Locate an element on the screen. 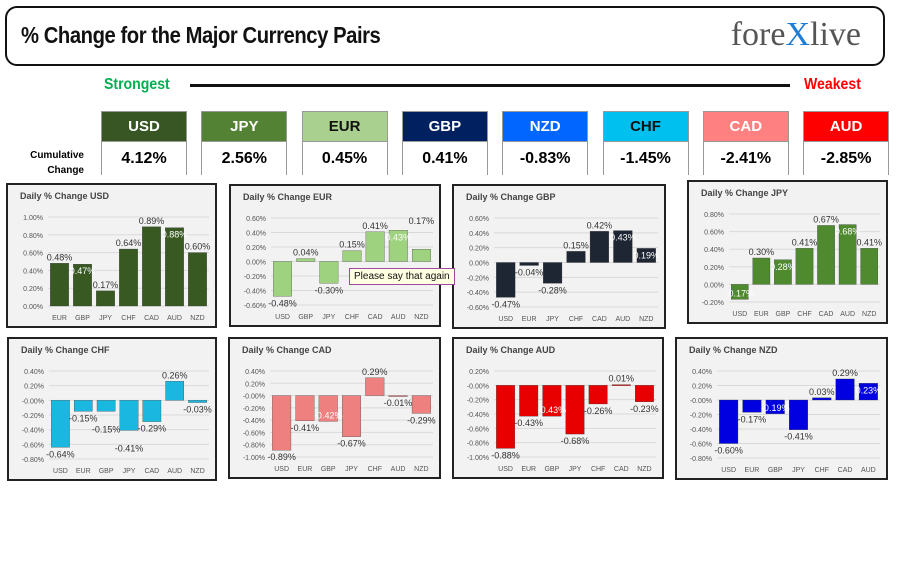 The height and width of the screenshot is (585, 900). cumulative-value: -2.41% is located at coordinates (745, 158).